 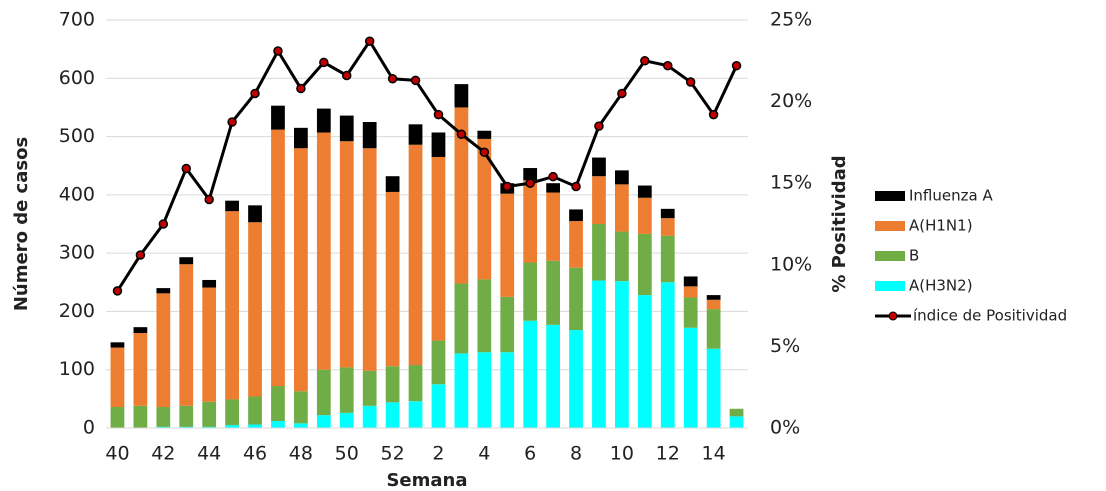 I want to click on y-axis-title: Número de casos, so click(x=21, y=224).